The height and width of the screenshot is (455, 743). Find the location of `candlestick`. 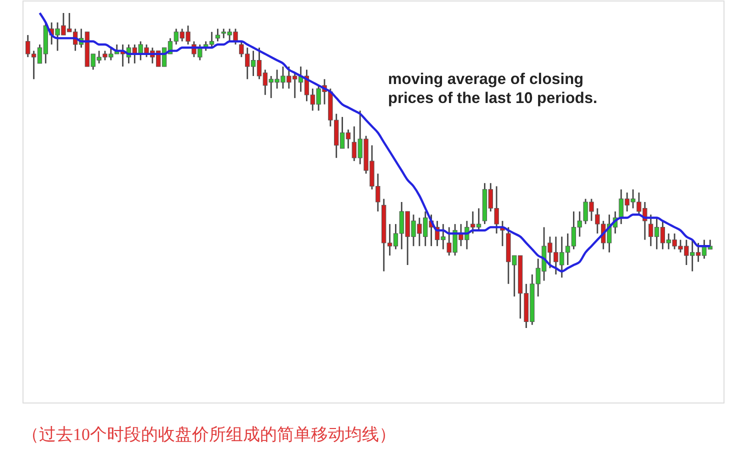

candlestick is located at coordinates (217, 35).